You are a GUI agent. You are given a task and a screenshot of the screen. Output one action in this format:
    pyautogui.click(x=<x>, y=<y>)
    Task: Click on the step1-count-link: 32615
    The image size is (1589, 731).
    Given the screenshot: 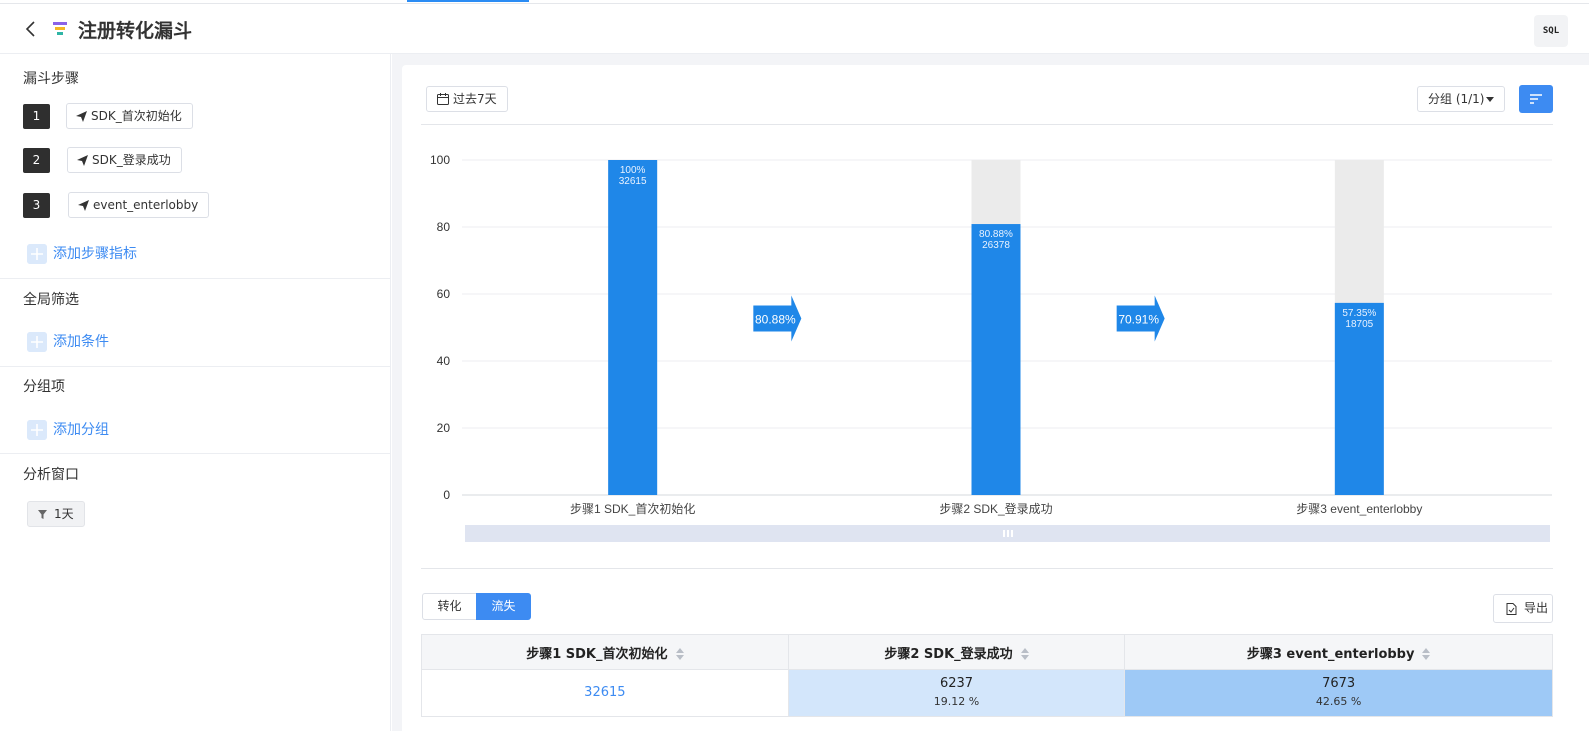 What is the action you would take?
    pyautogui.click(x=605, y=692)
    